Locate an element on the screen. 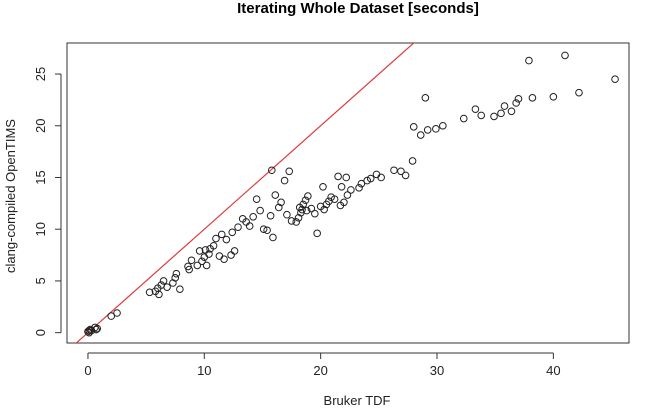  x-tick-label: 10 is located at coordinates (204, 370).